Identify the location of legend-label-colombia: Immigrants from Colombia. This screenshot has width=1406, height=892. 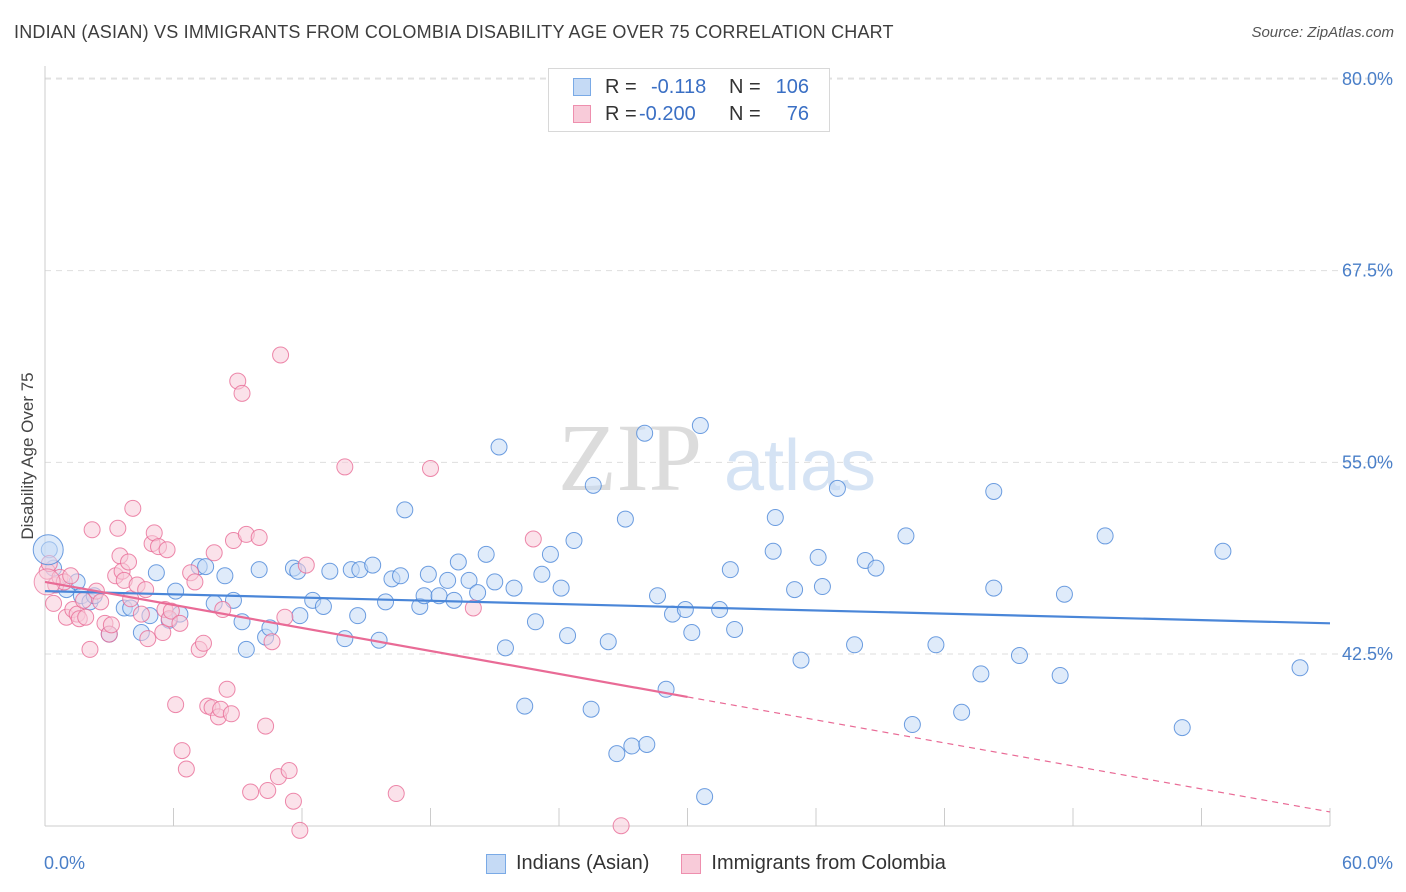
(828, 863).